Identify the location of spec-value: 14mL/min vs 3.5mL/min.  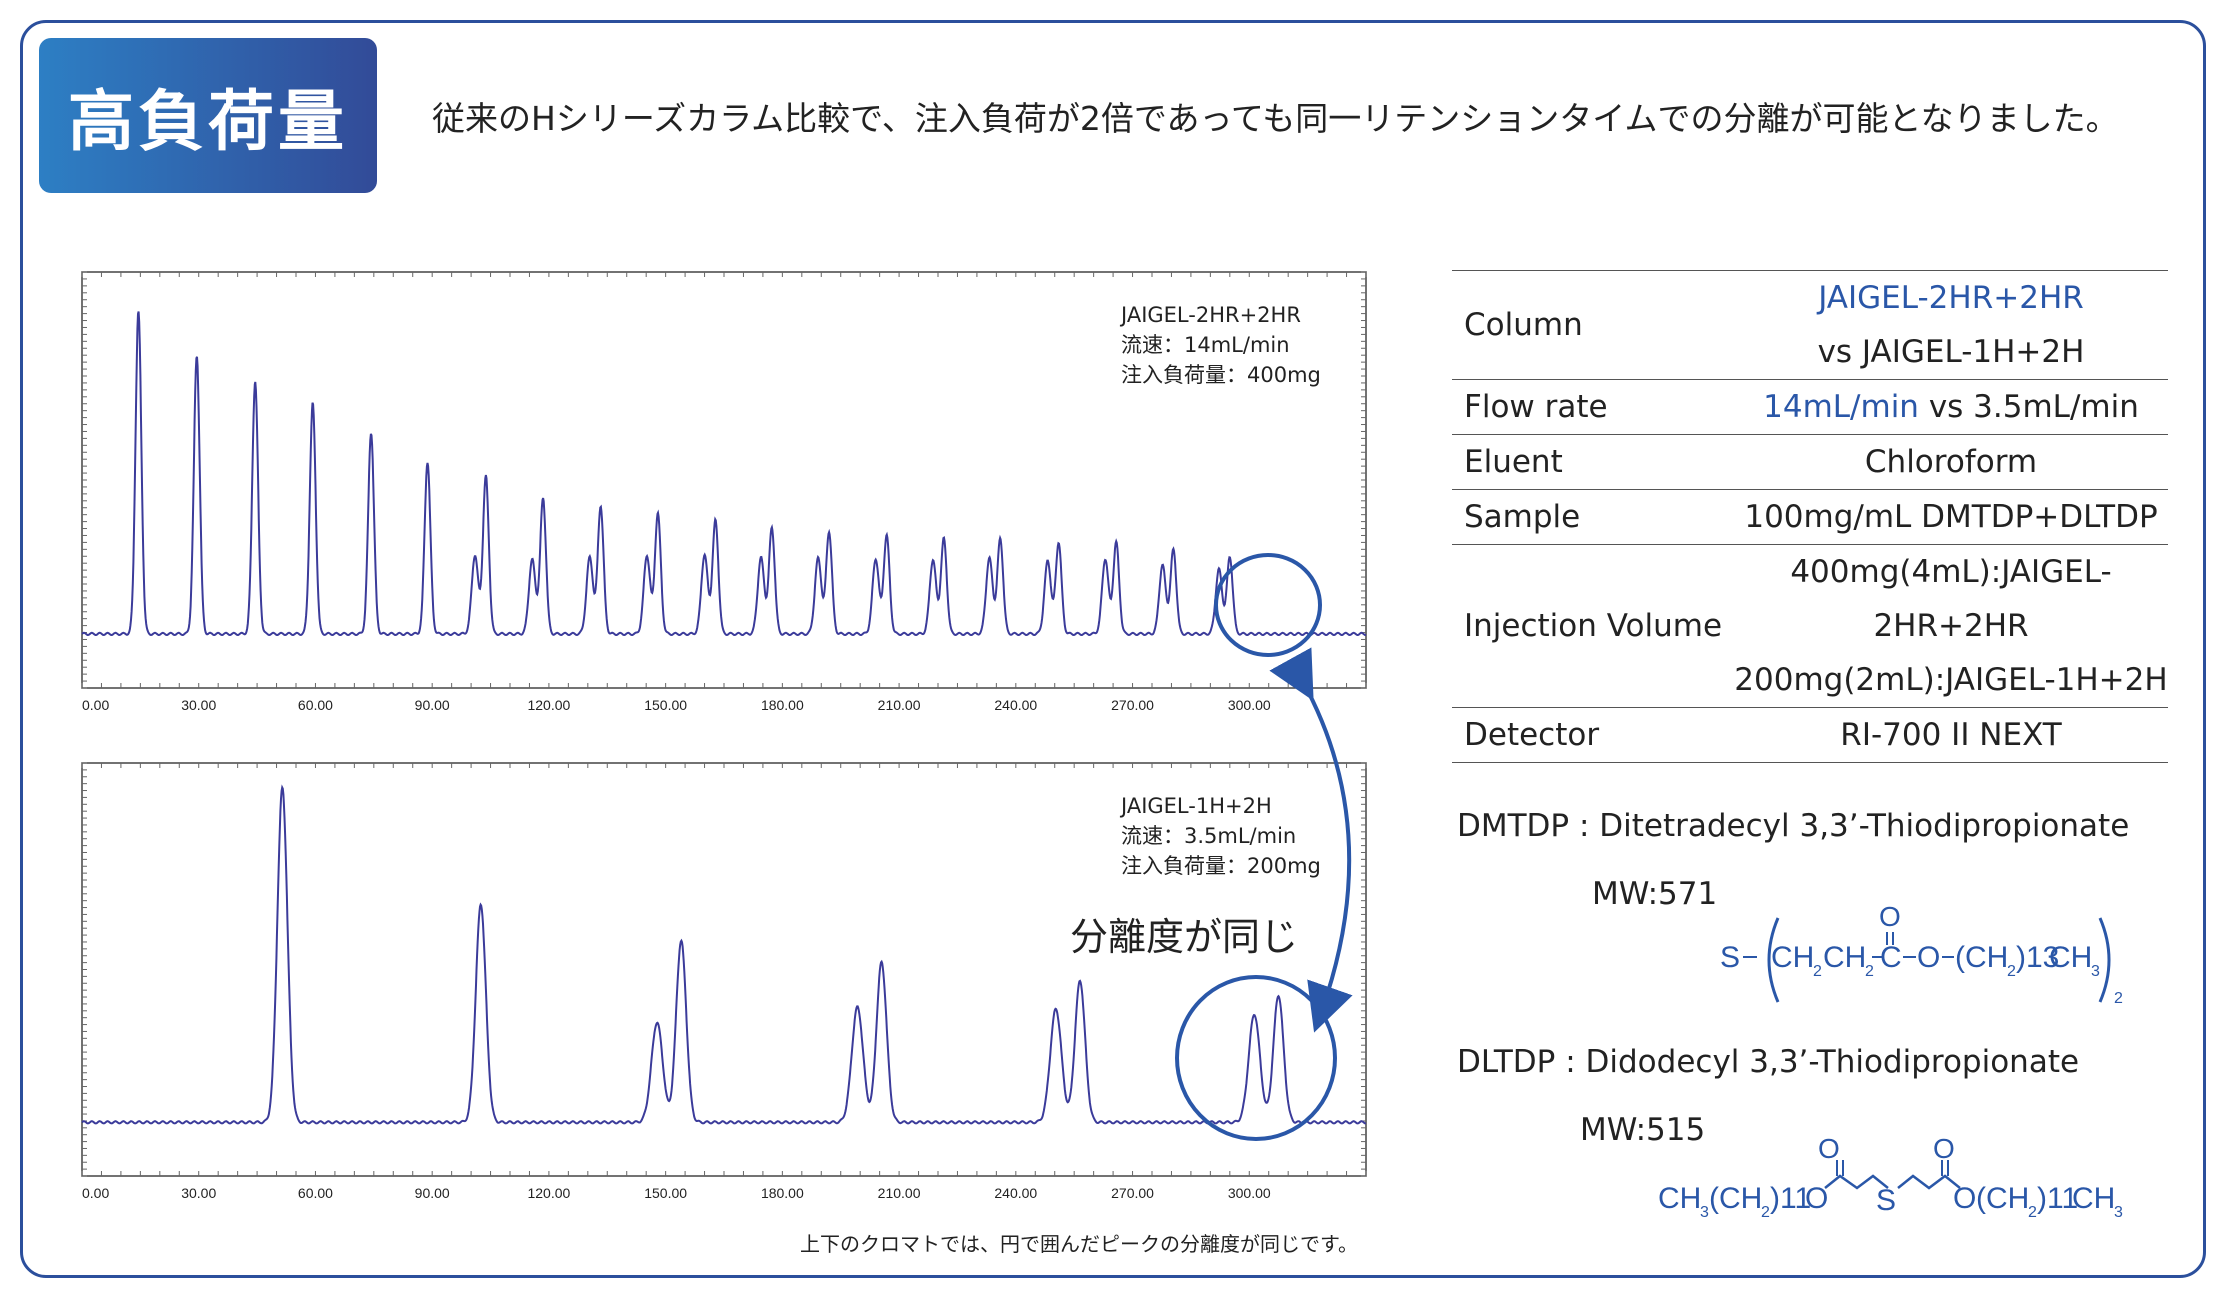
(1951, 407).